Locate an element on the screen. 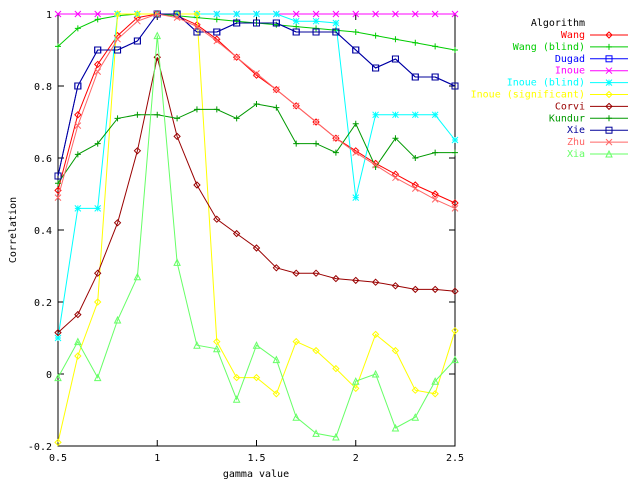 Image resolution: width=640 pixels, height=480 pixels. y-tick-label: 0.4 is located at coordinates (43, 231).